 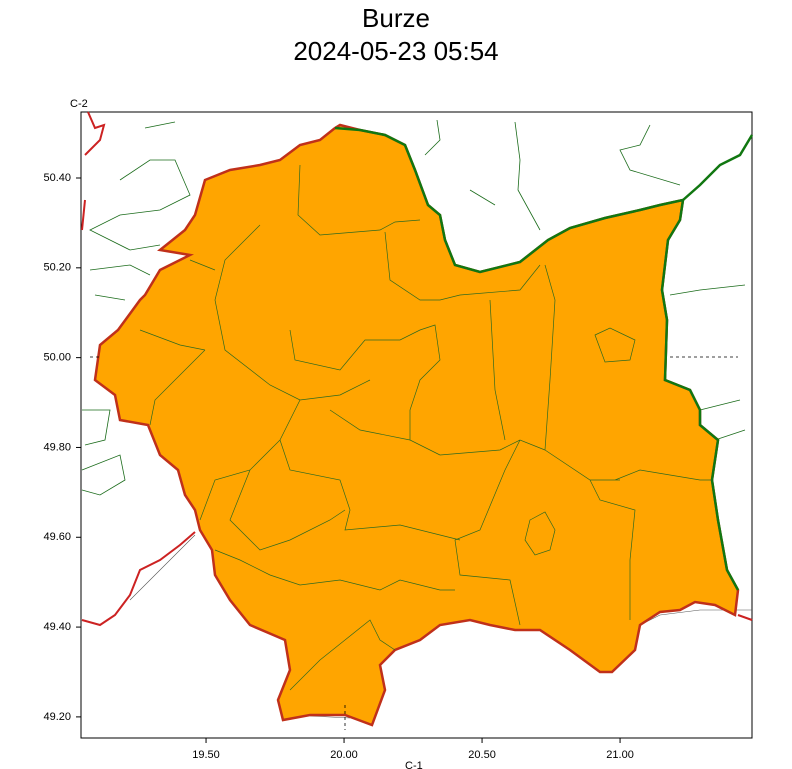 I want to click on y-tick-label: 49.80, so click(x=57, y=447).